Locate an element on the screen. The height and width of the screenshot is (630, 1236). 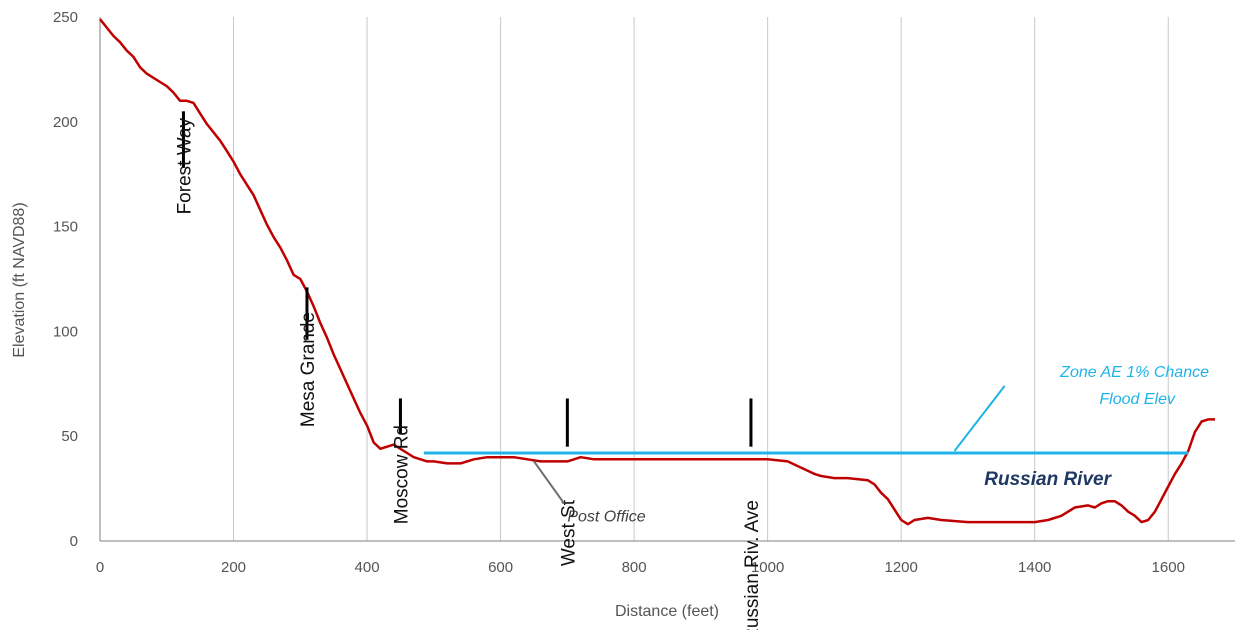
y-tick-label: 250 is located at coordinates (65, 17).